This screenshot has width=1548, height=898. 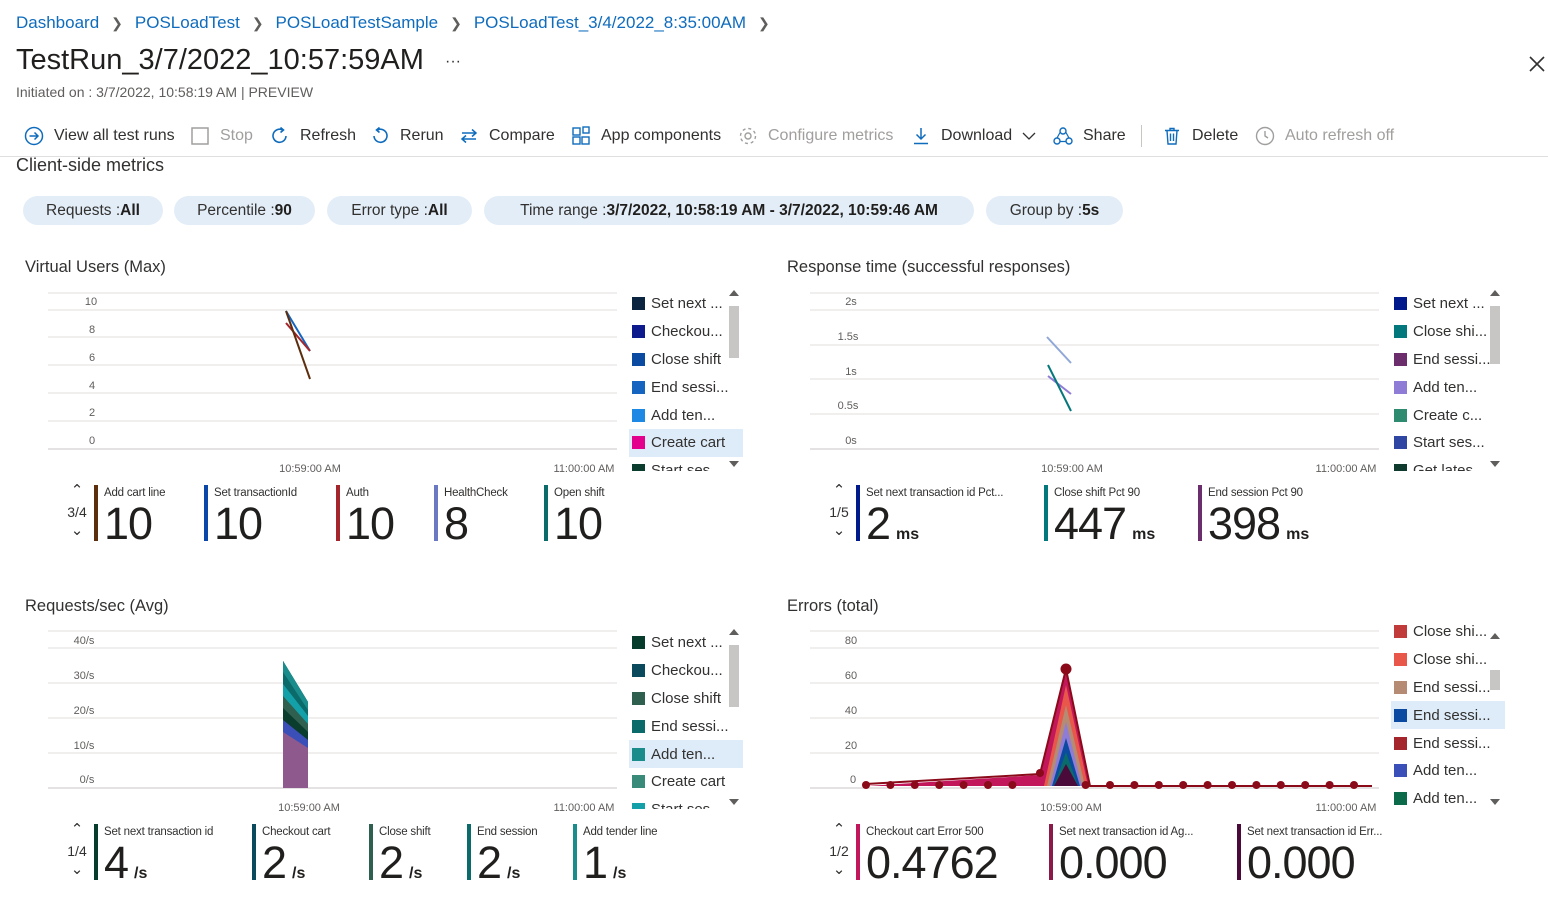 I want to click on stop-button: Stop, so click(x=221, y=136).